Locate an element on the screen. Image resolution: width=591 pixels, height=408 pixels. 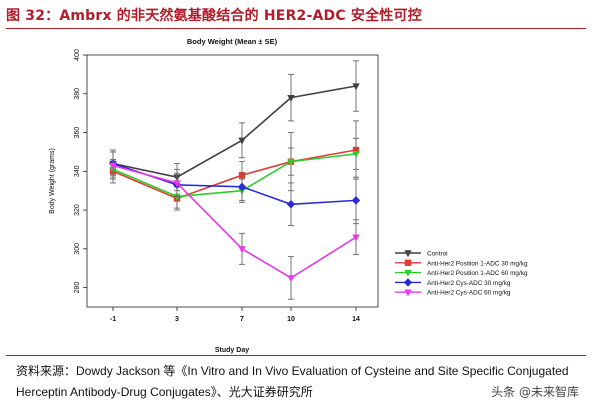
x-tick-label: 10 is located at coordinates (291, 319).